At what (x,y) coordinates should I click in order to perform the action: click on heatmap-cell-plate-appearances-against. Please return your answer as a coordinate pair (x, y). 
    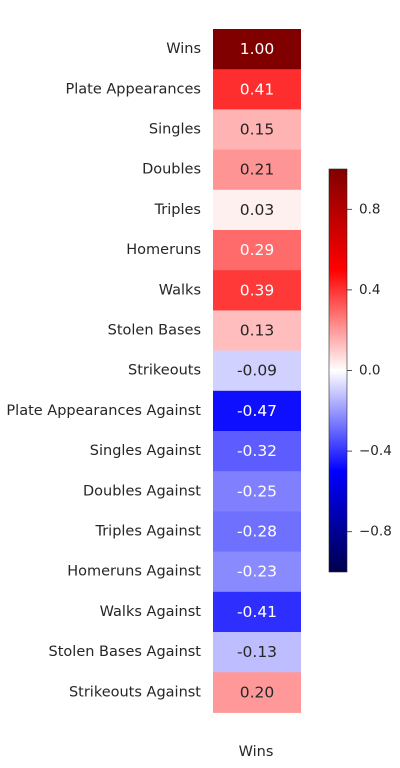
    Looking at the image, I should click on (257, 411).